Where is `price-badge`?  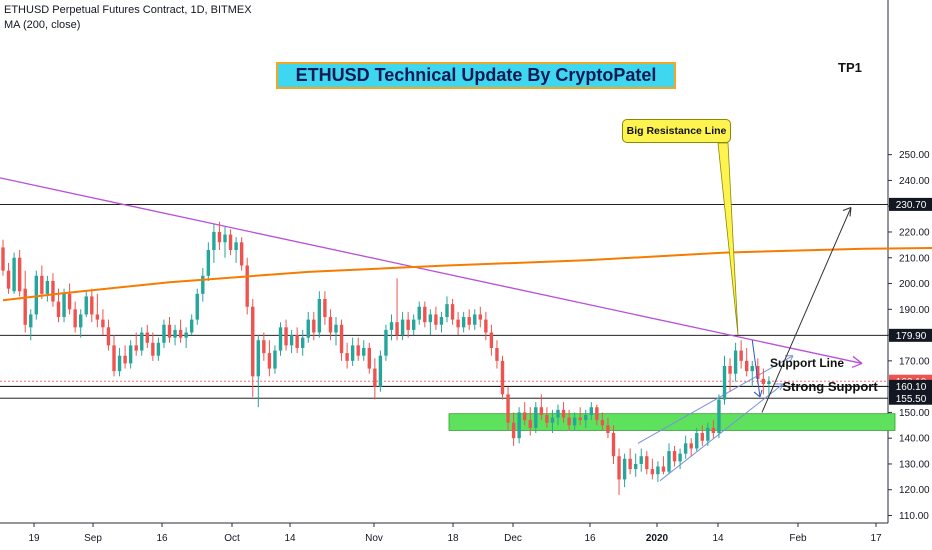
price-badge is located at coordinates (910, 335).